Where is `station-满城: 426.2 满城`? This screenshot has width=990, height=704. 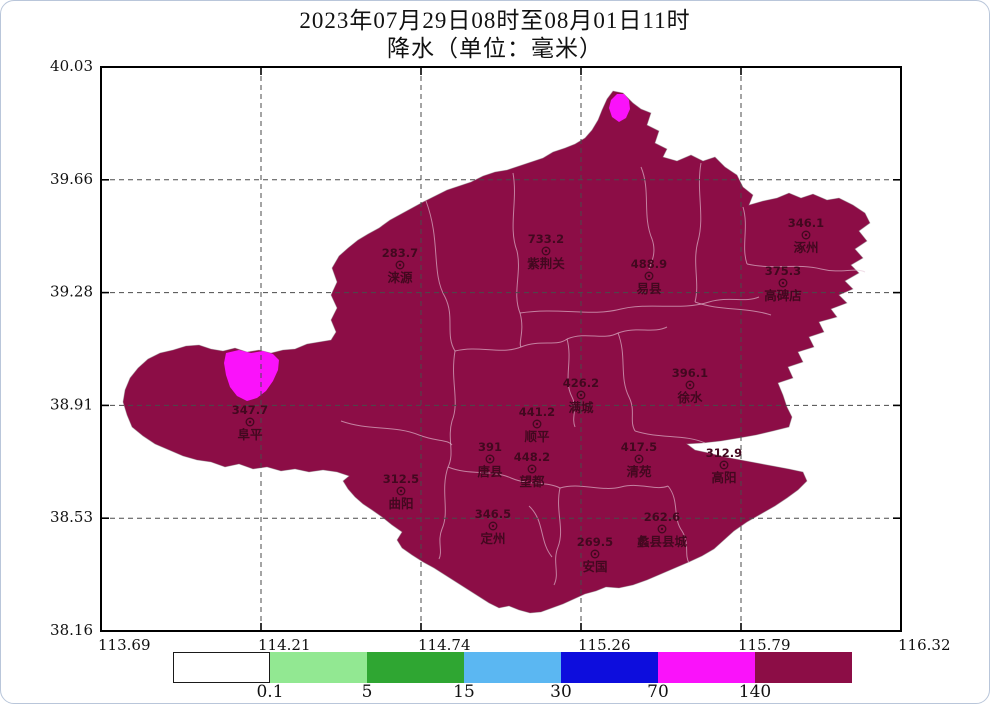 station-满城: 426.2 满城 is located at coordinates (581, 395).